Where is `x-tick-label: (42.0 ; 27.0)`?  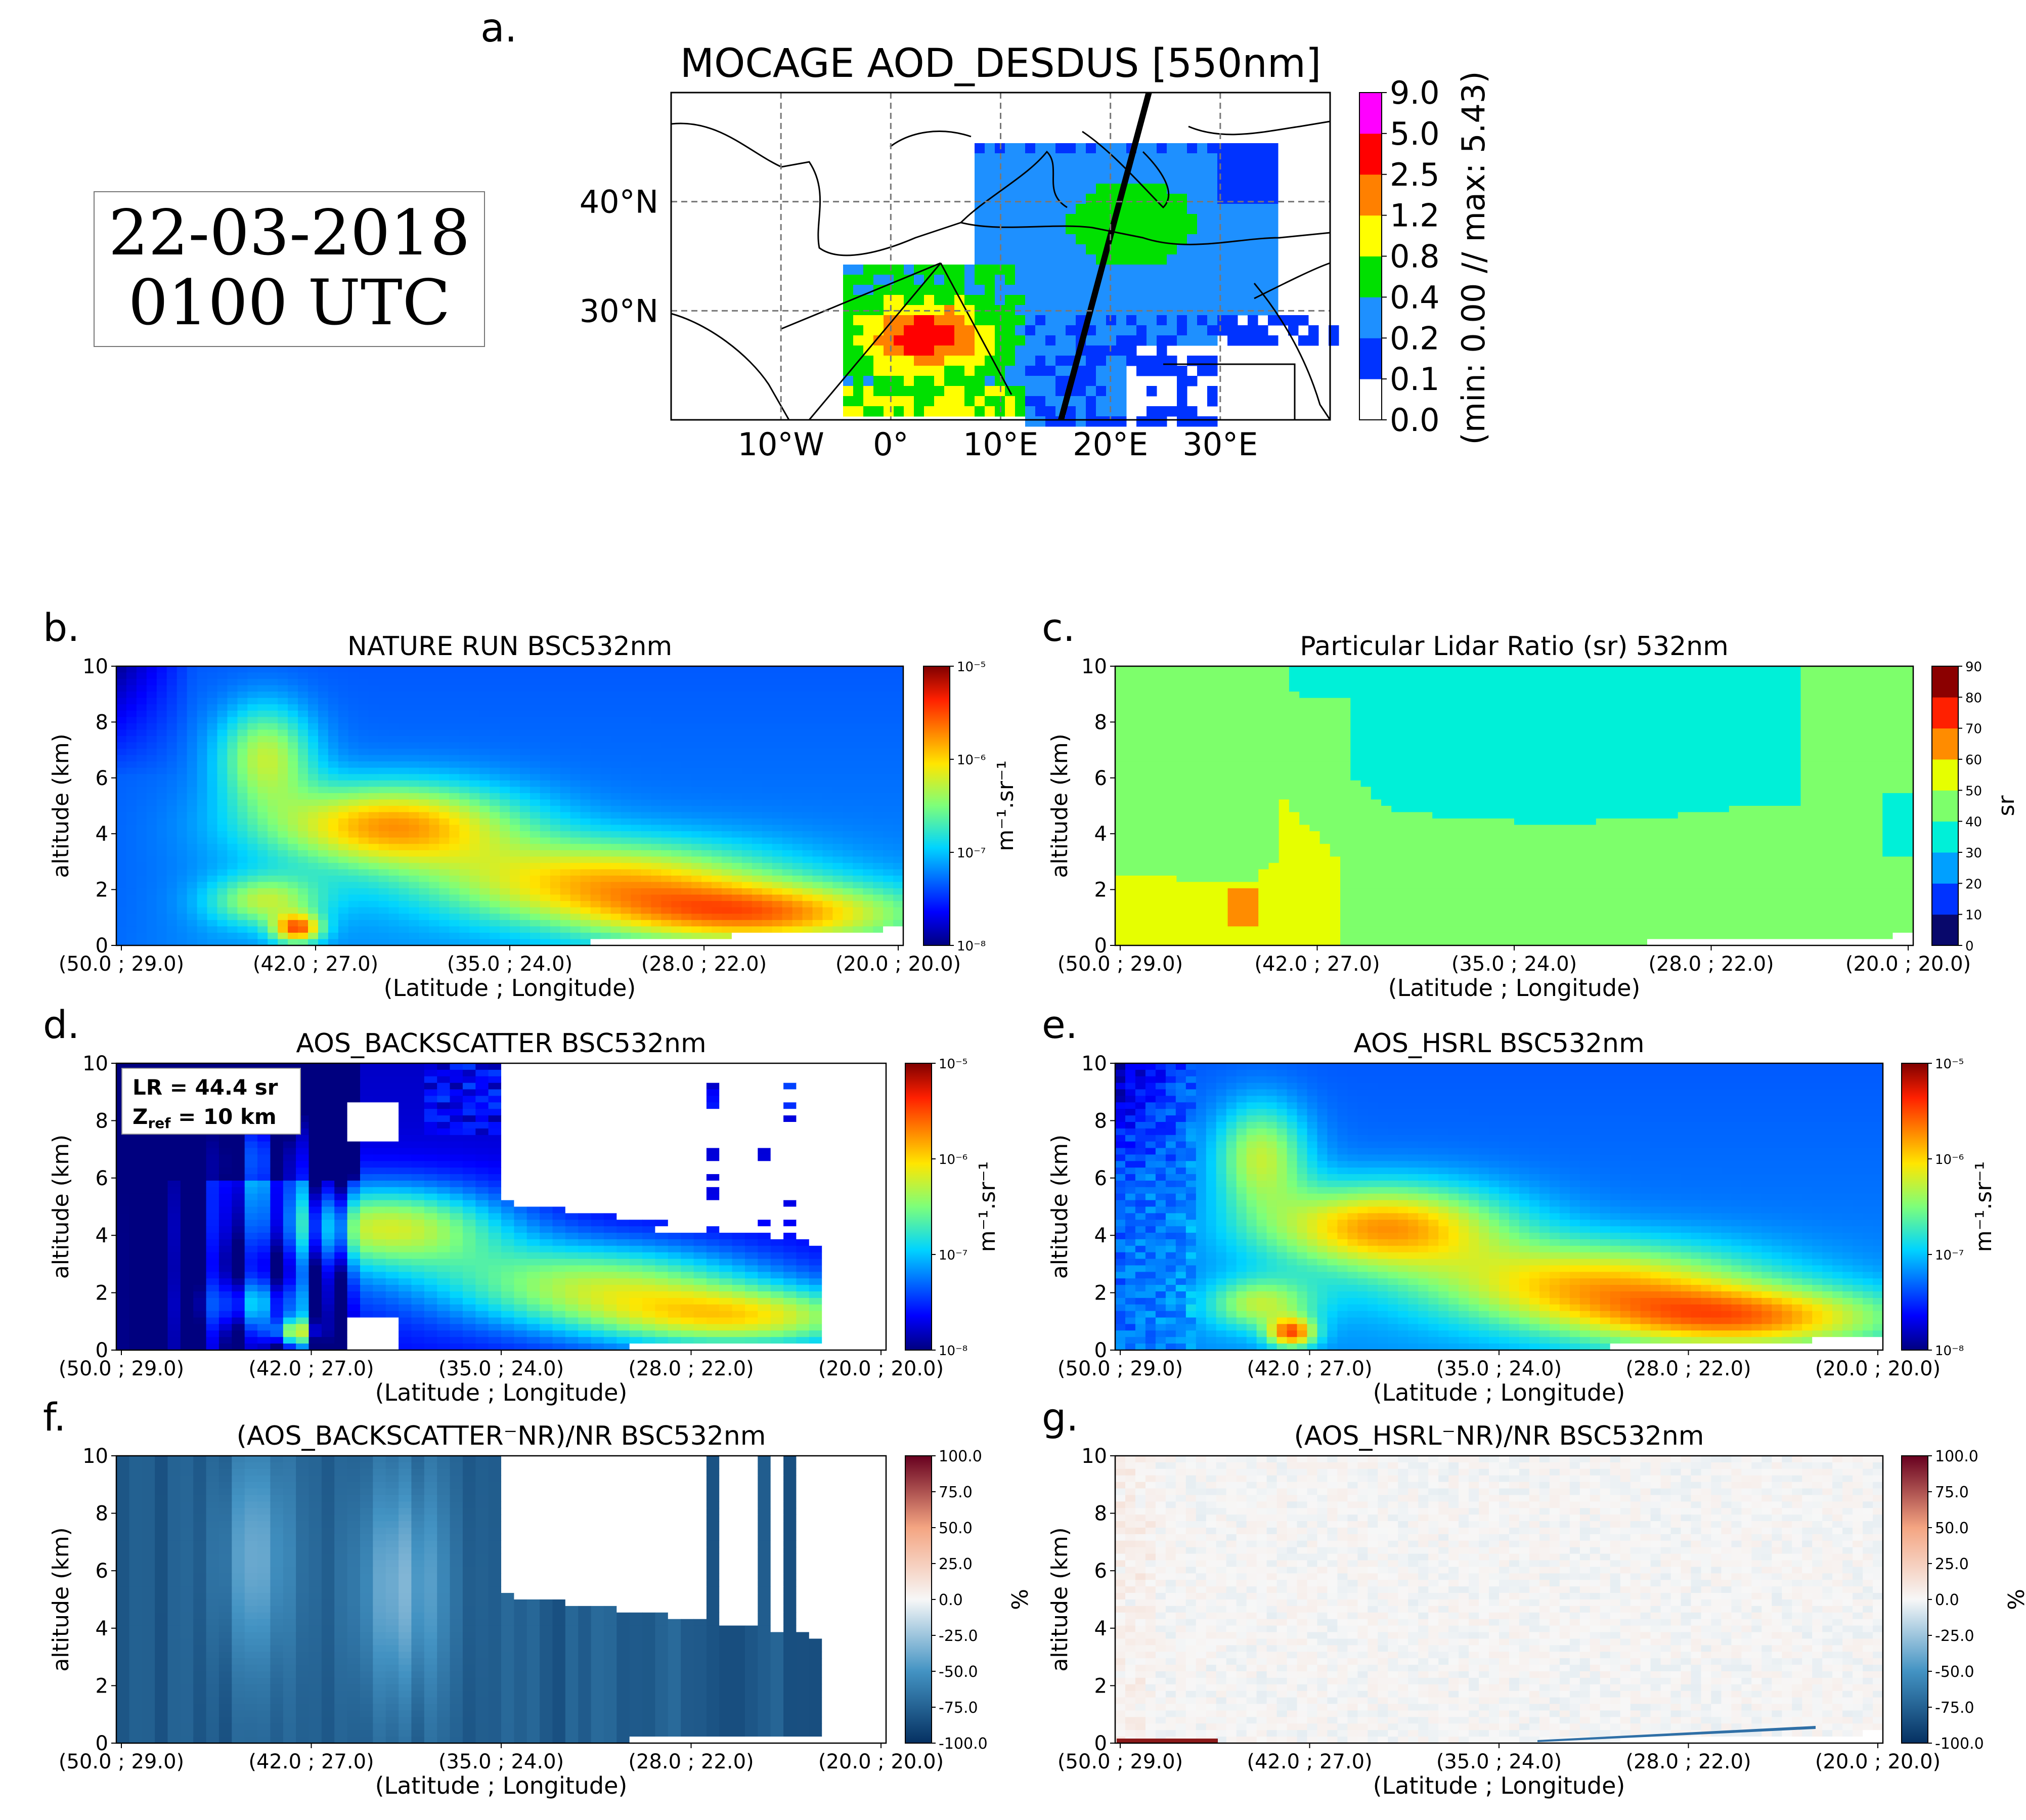 x-tick-label: (42.0 ; 27.0) is located at coordinates (315, 964).